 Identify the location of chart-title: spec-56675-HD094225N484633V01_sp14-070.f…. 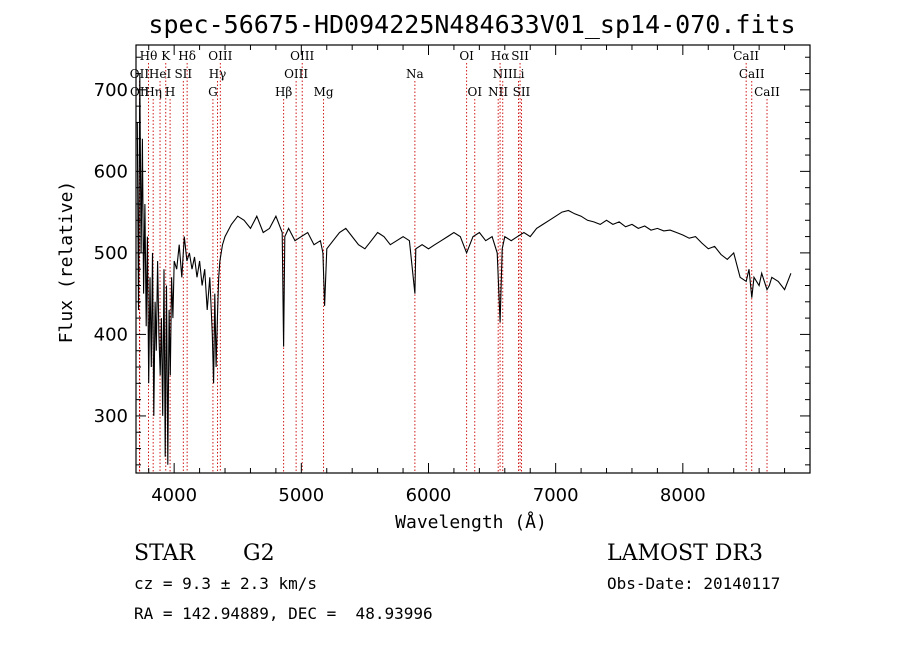
(471, 24).